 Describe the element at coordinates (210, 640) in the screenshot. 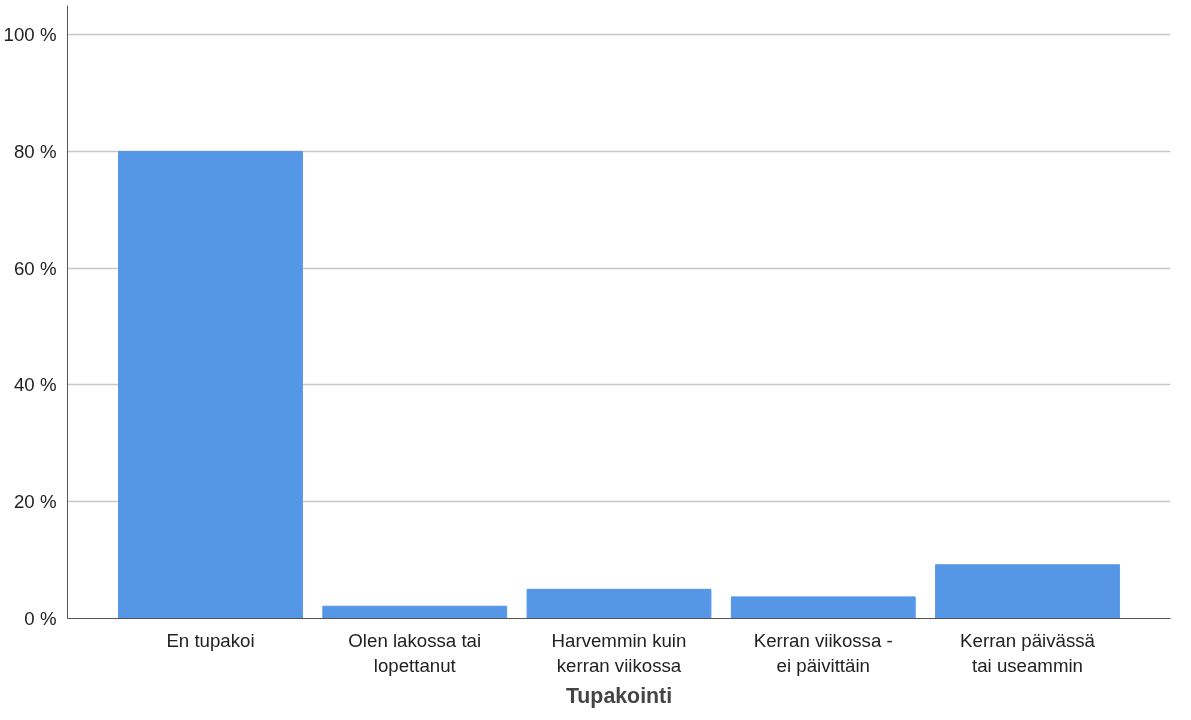

I see `x-tick-label: En tupakoi` at that location.